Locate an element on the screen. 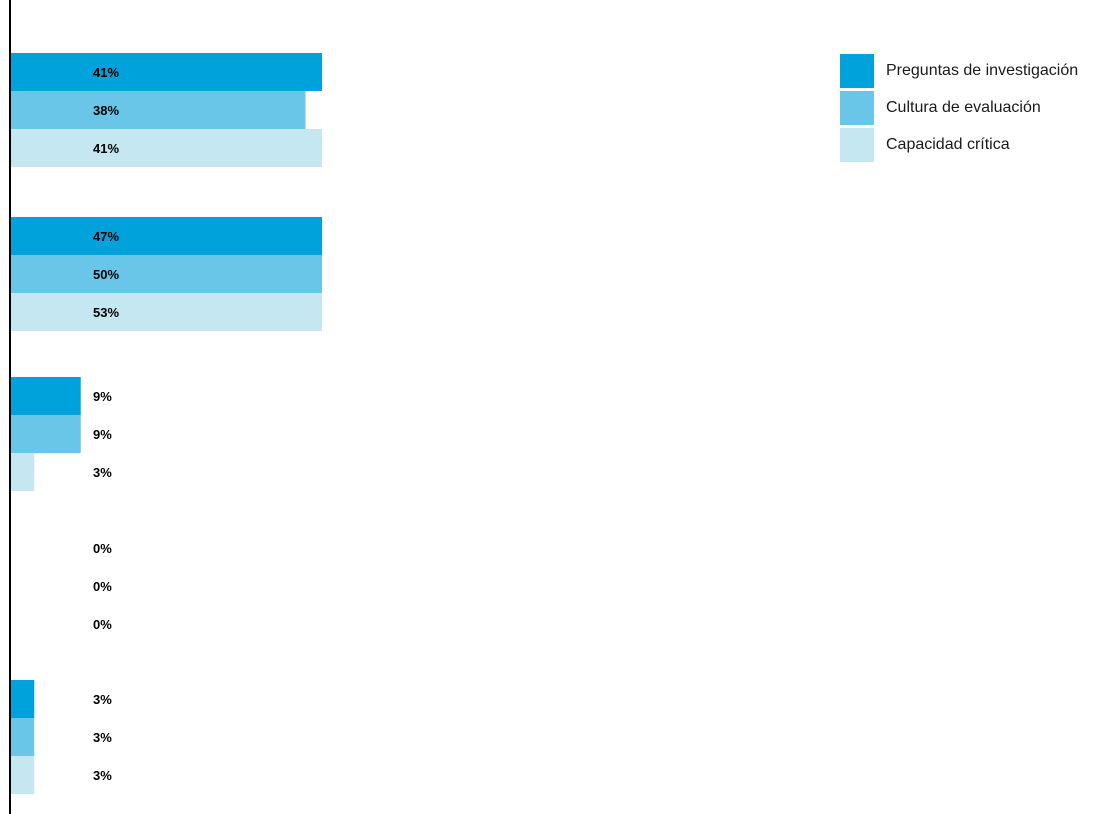  legend-label-0: Preguntas de investigación is located at coordinates (982, 70).